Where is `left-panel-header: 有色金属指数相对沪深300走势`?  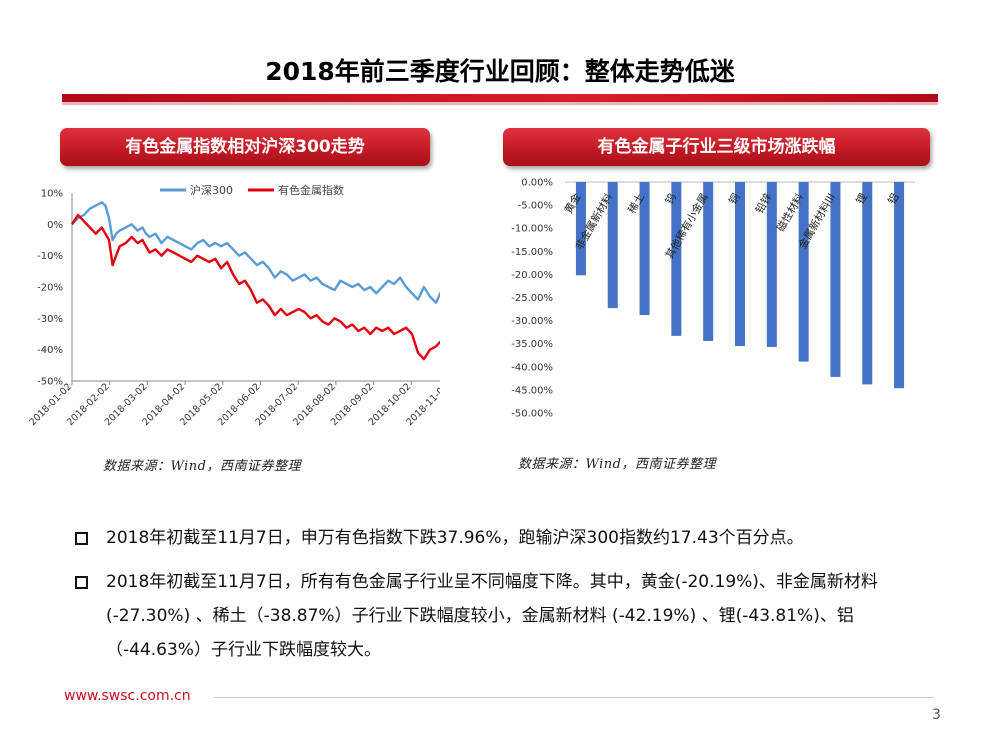
left-panel-header: 有色金属指数相对沪深300走势 is located at coordinates (245, 147).